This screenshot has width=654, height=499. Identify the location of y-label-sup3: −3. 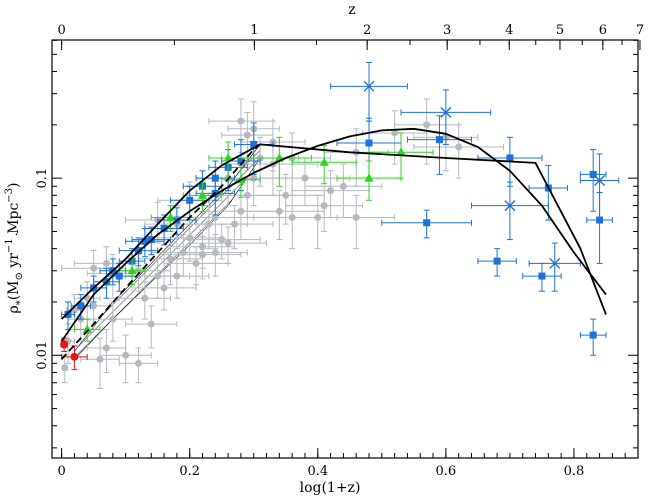
(9, 195).